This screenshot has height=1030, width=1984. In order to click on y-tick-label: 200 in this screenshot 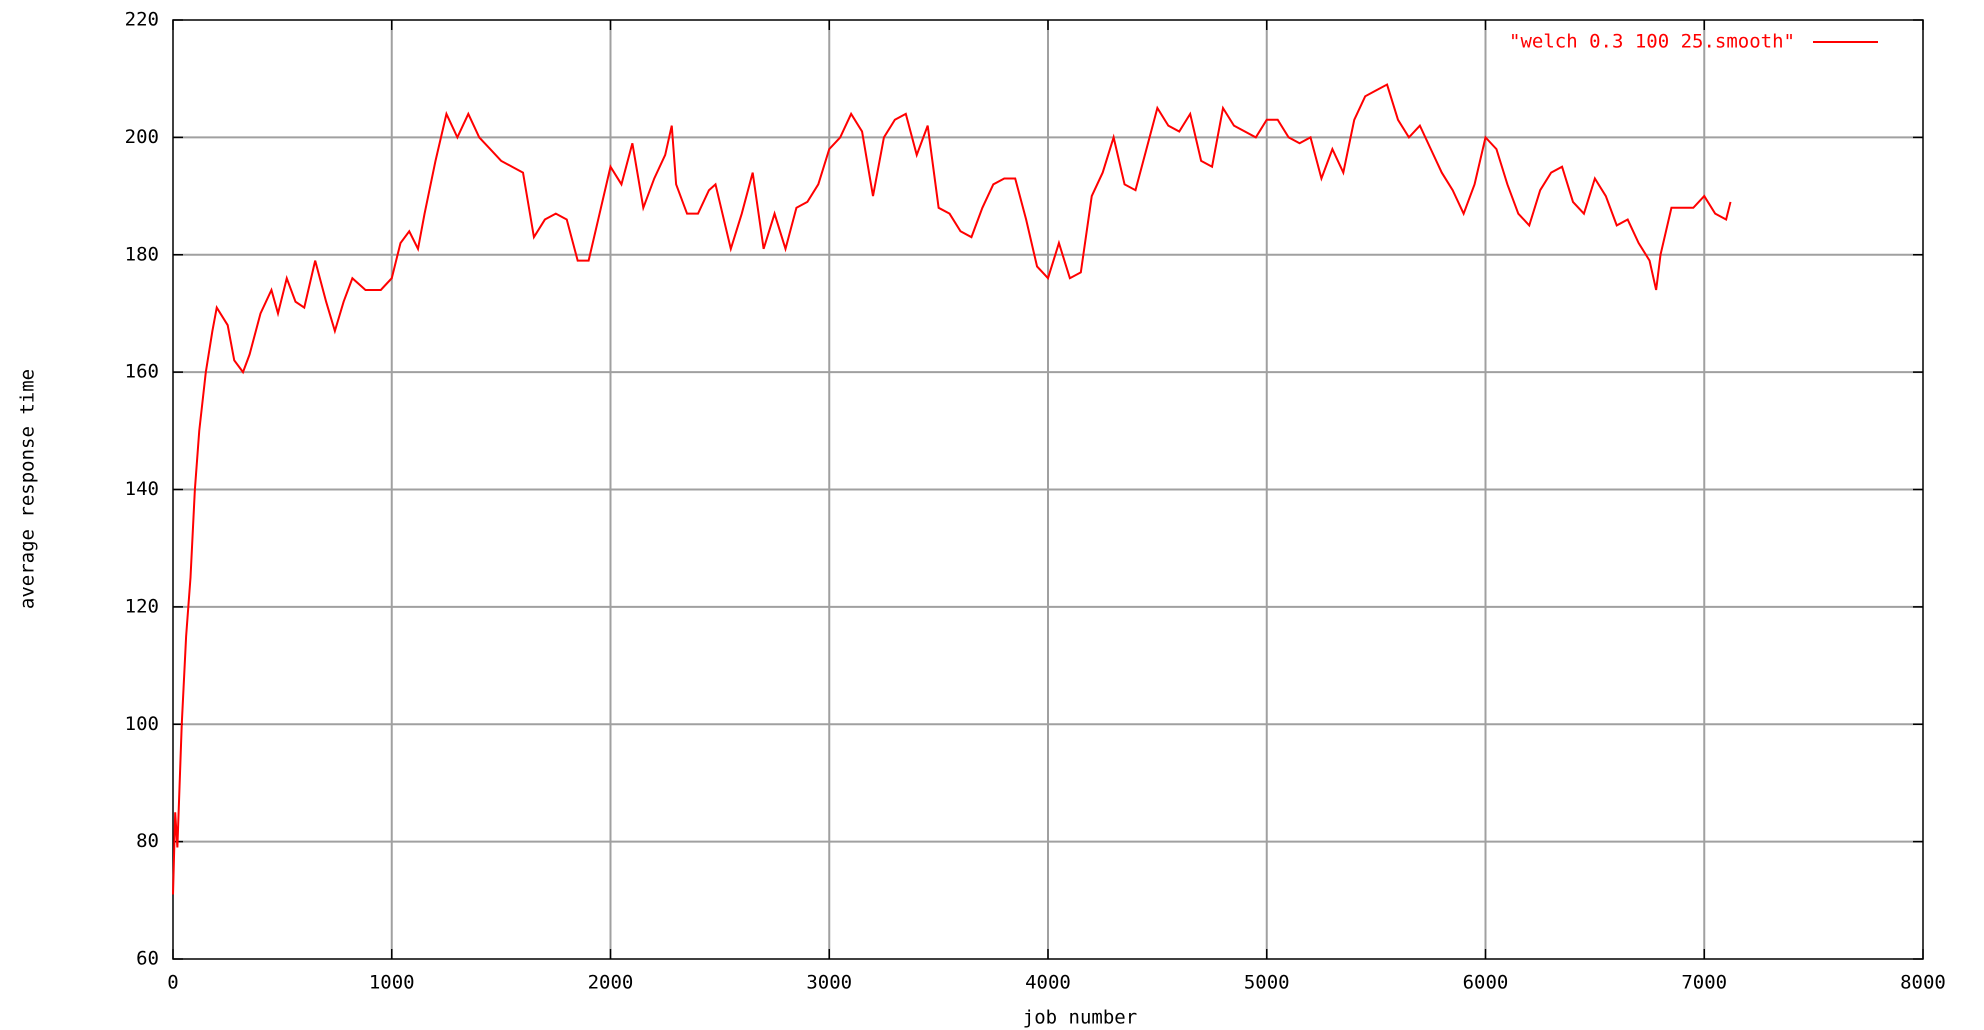, I will do `click(142, 137)`.